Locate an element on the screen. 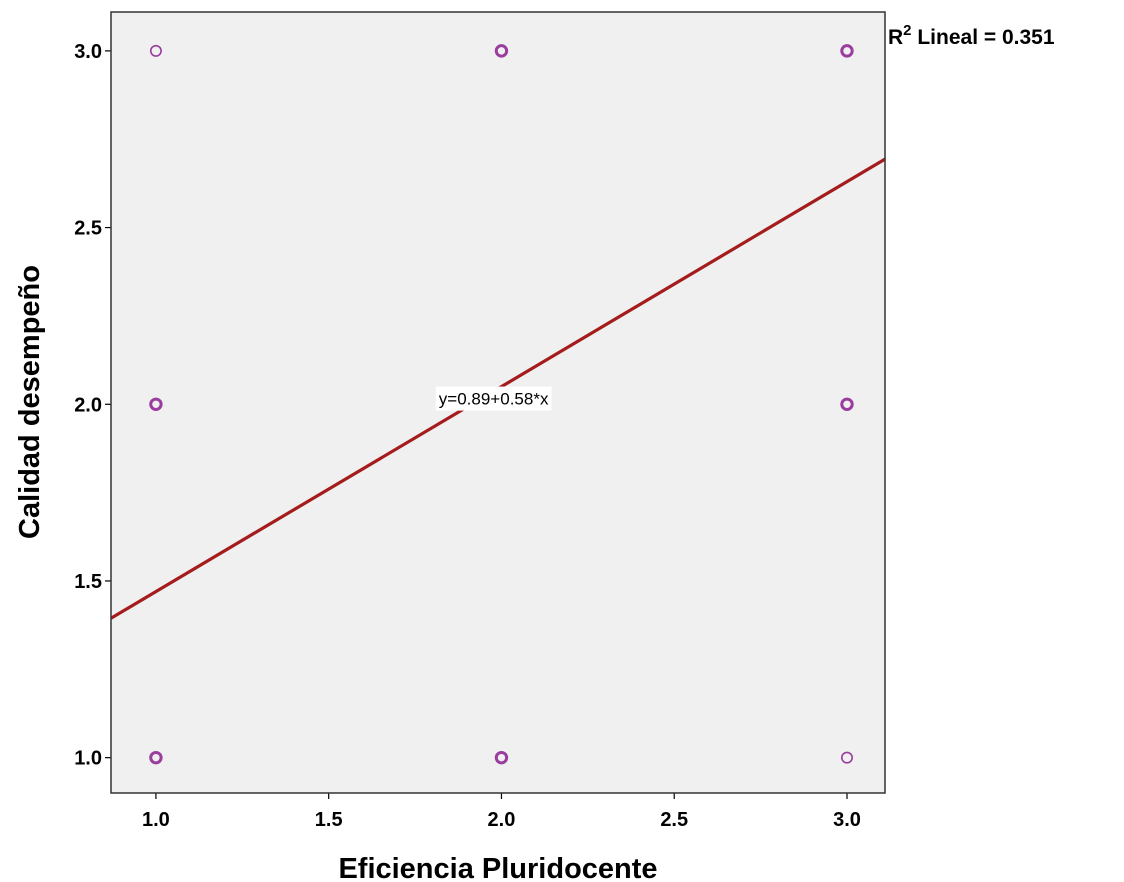  x-tick-label: 1.0 is located at coordinates (156, 820).